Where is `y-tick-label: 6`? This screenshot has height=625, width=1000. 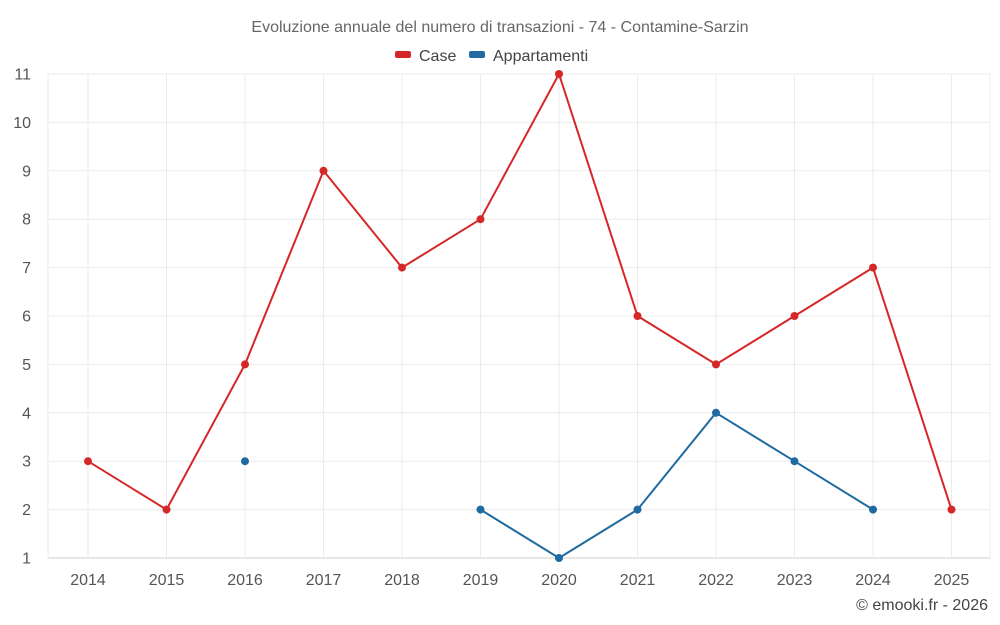 y-tick-label: 6 is located at coordinates (26, 317).